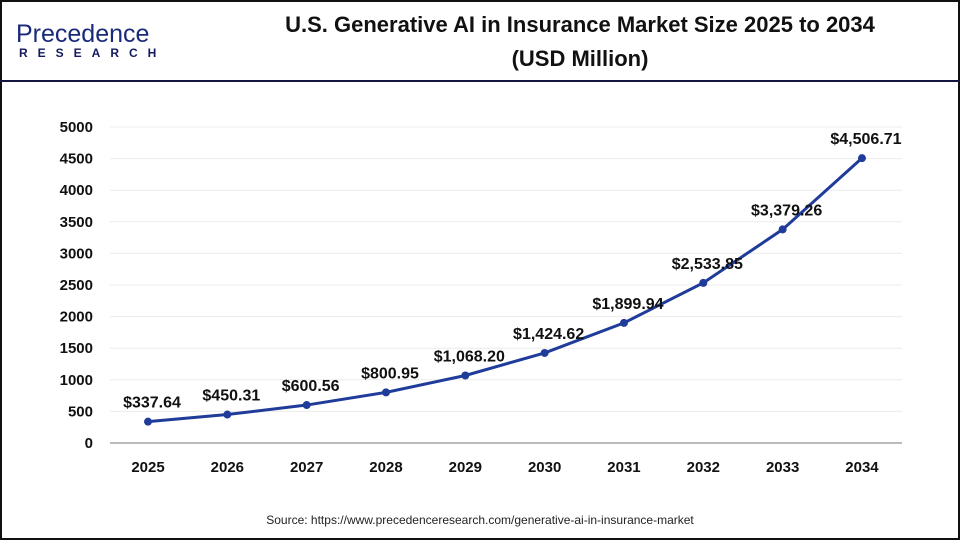 Image resolution: width=960 pixels, height=540 pixels. Describe the element at coordinates (152, 403) in the screenshot. I see `data-label: $337.64` at that location.